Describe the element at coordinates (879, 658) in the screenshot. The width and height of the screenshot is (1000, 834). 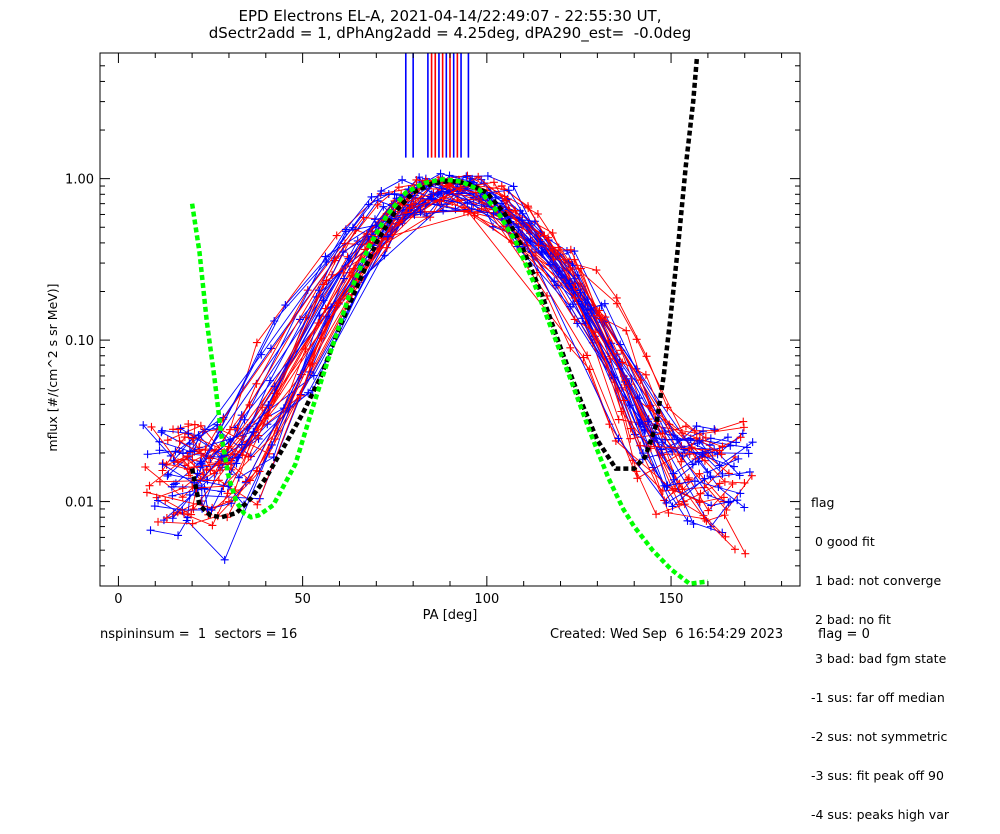
I see `flag-legend-entry: 3 bad: bad fgm state` at that location.